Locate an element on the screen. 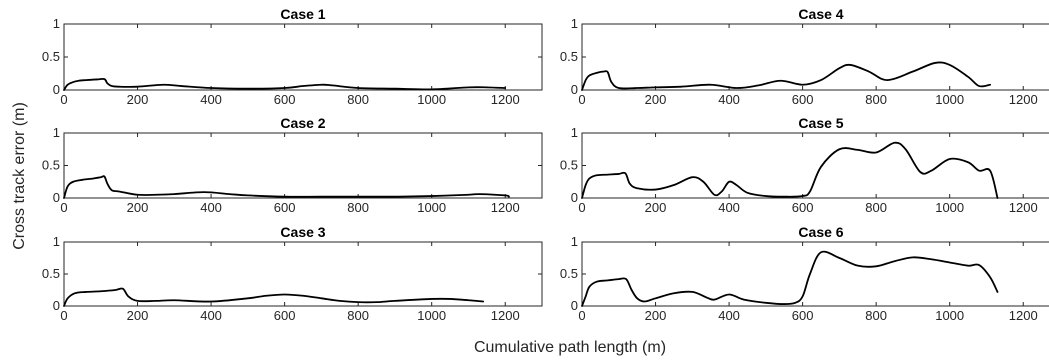 This screenshot has width=1049, height=360. chart-title: Case 3 is located at coordinates (302, 232).